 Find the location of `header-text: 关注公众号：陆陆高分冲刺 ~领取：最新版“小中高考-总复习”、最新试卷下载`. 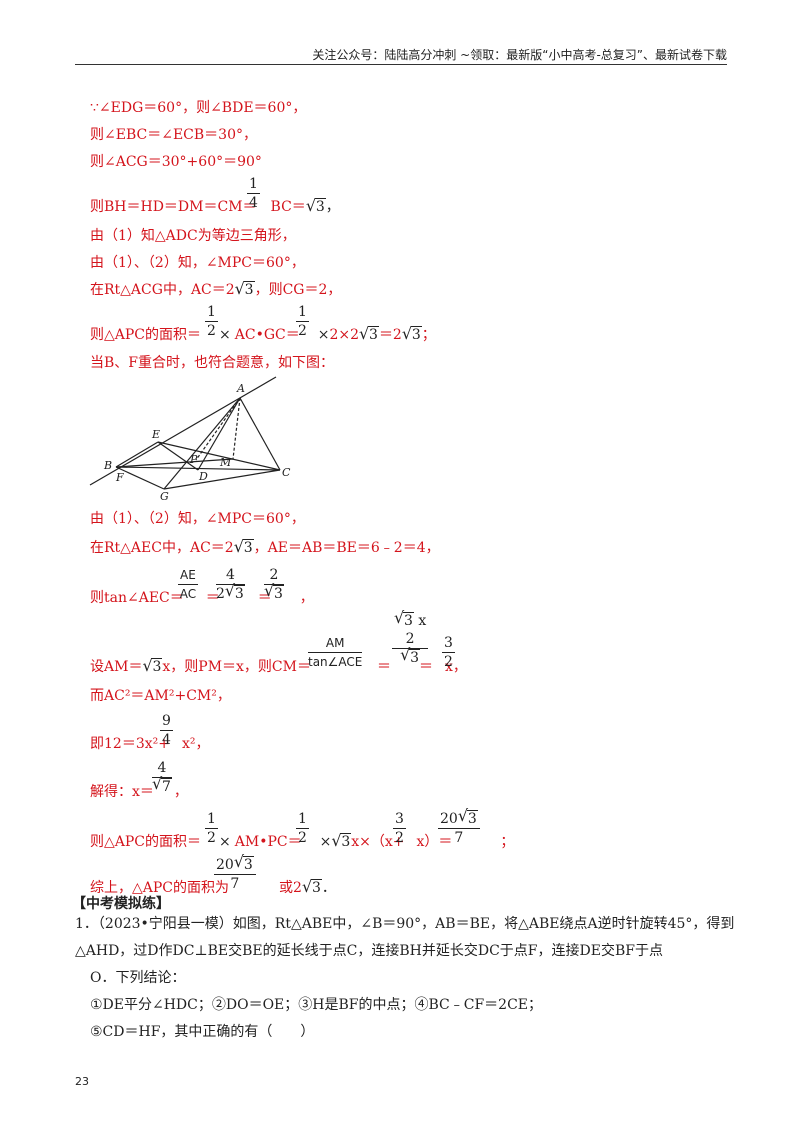

header-text: 关注公众号：陆陆高分冲刺 ~领取：最新版“小中高考-总复习”、最新试卷下载 is located at coordinates (519, 55).